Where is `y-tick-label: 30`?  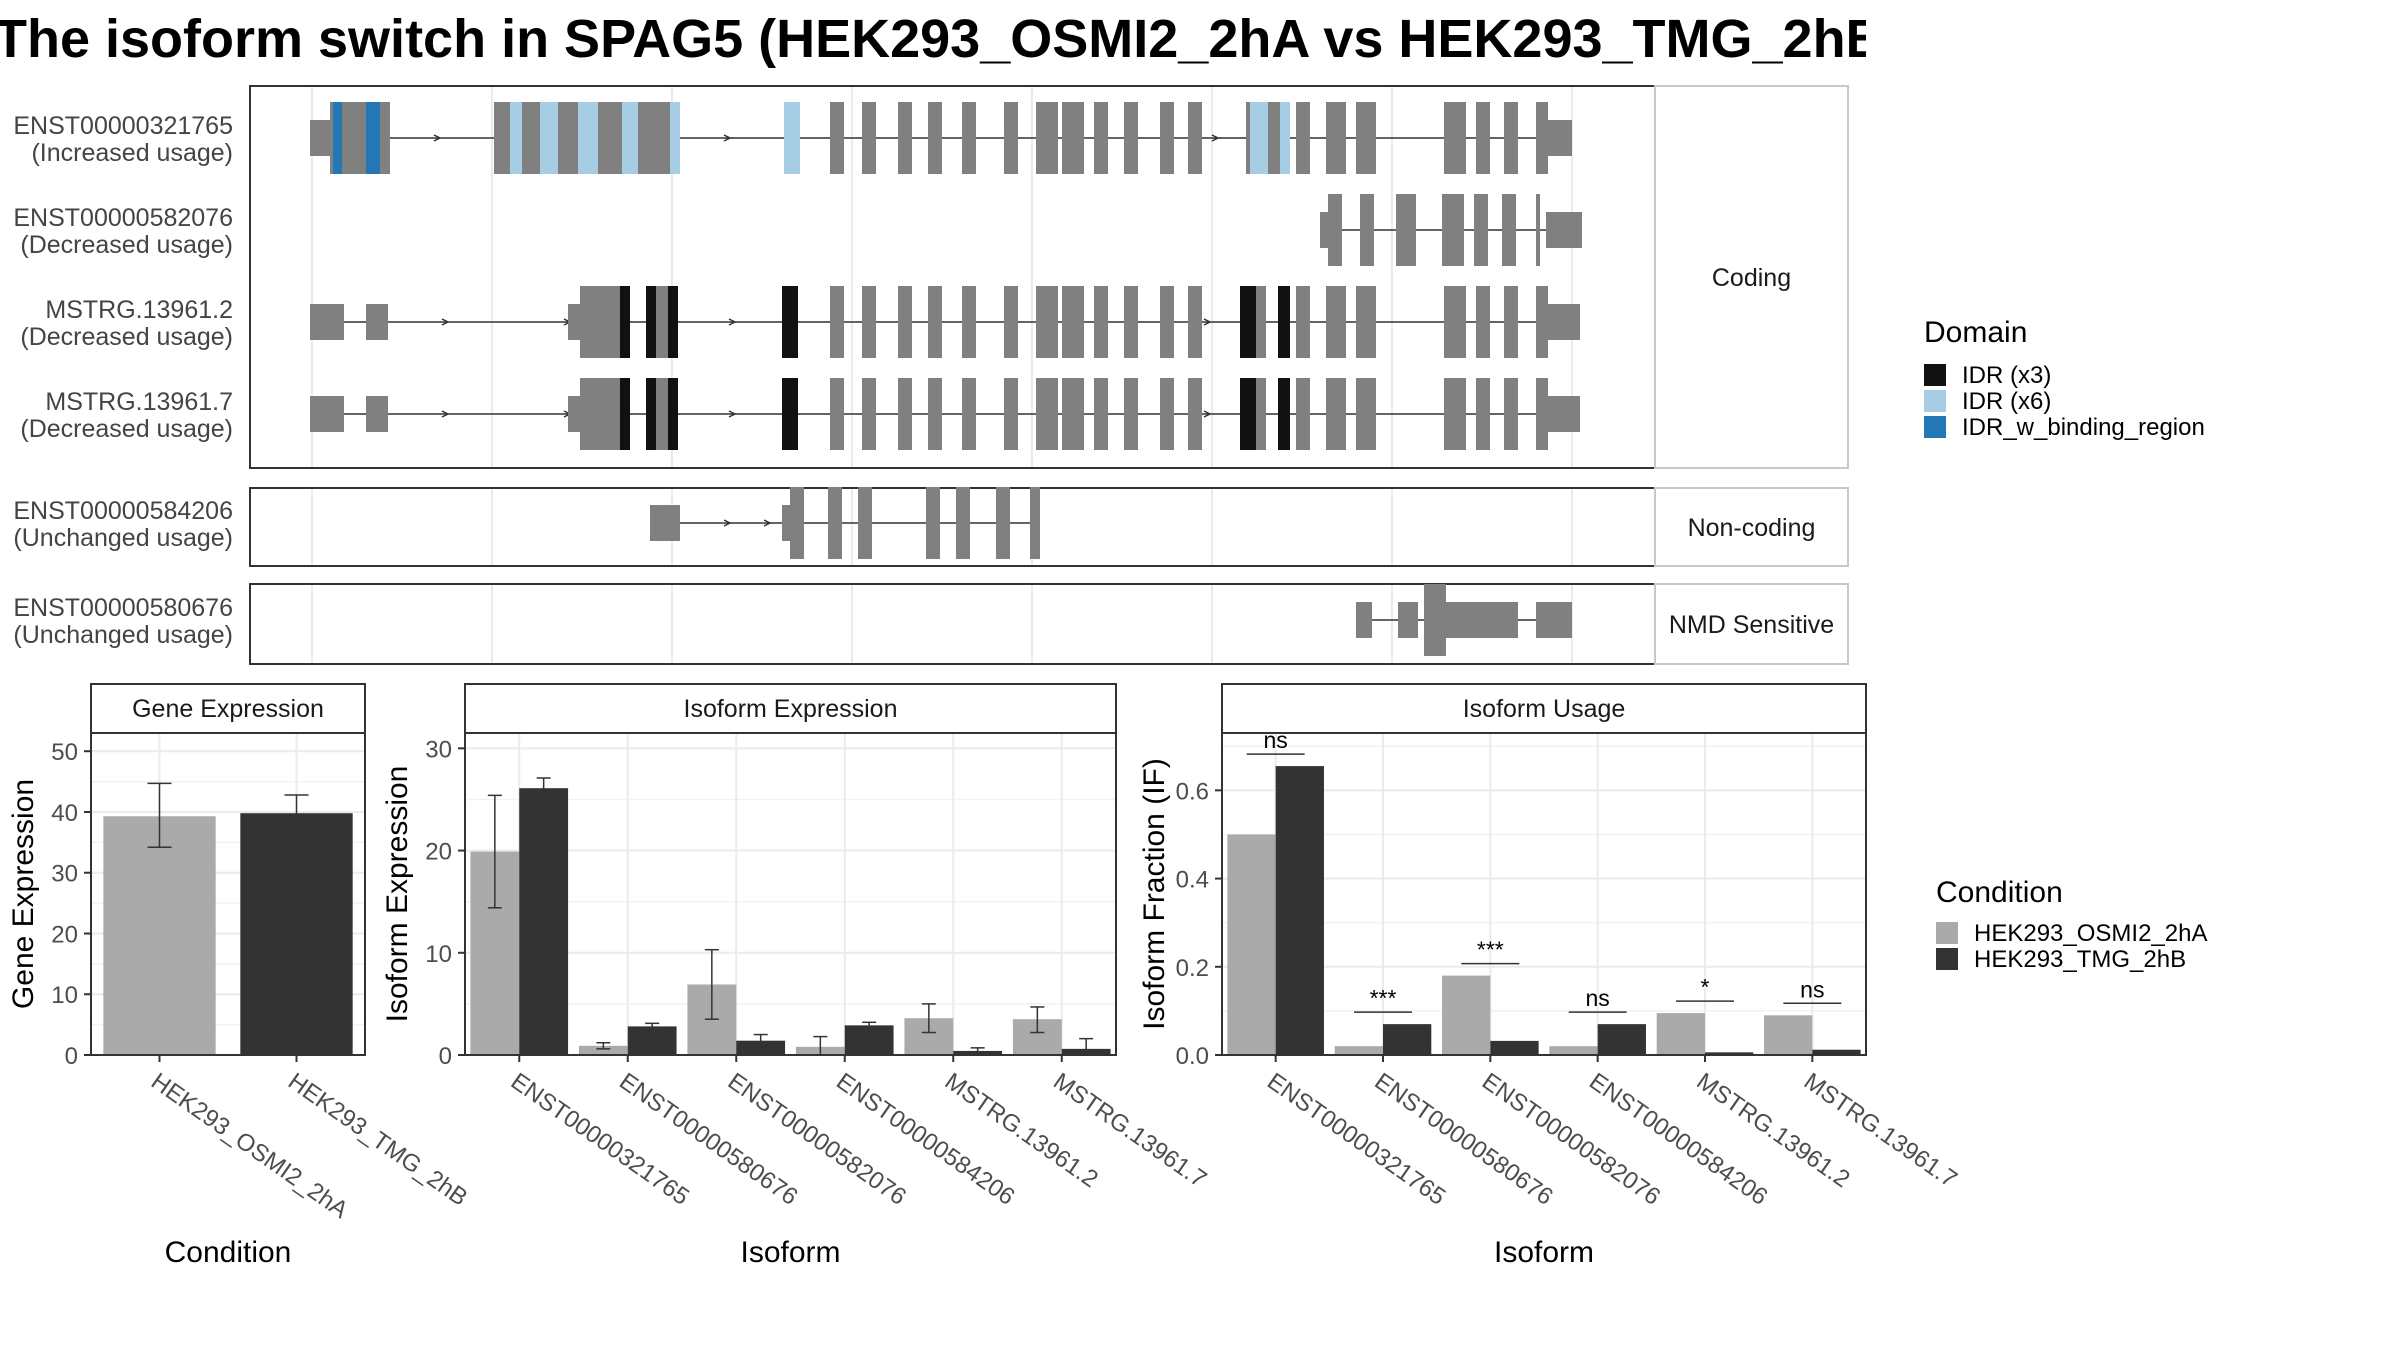
y-tick-label: 30 is located at coordinates (64, 874).